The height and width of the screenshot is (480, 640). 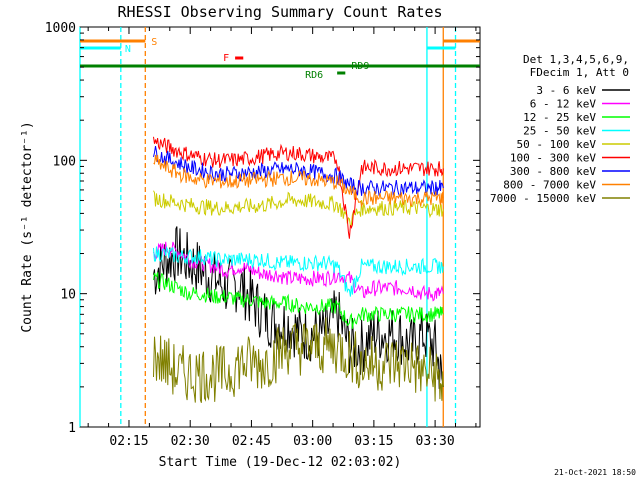 I want to click on x-tick-label: 02:45, so click(x=251, y=441).